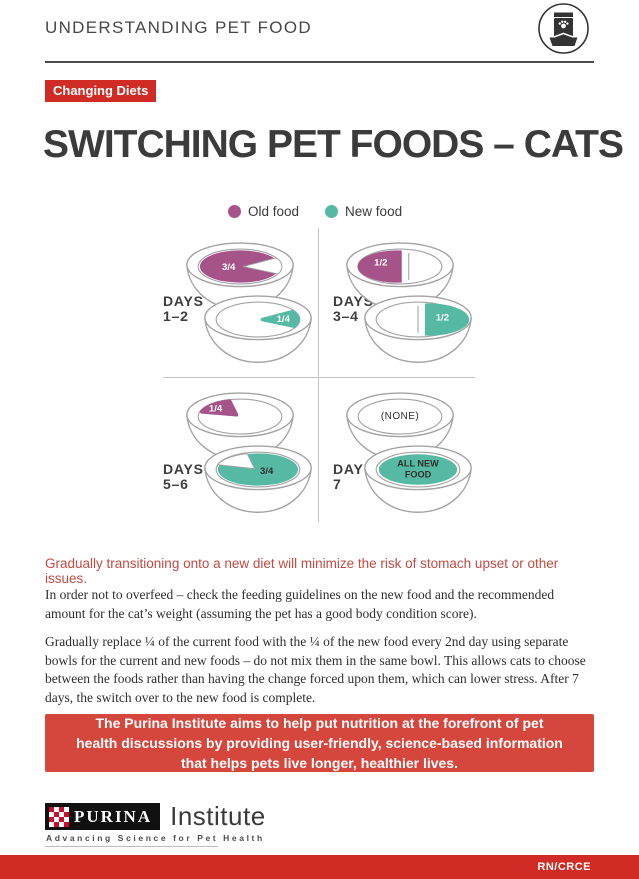 This screenshot has width=639, height=879. What do you see at coordinates (418, 463) in the screenshot?
I see `svg-text: ALL NEW` at bounding box center [418, 463].